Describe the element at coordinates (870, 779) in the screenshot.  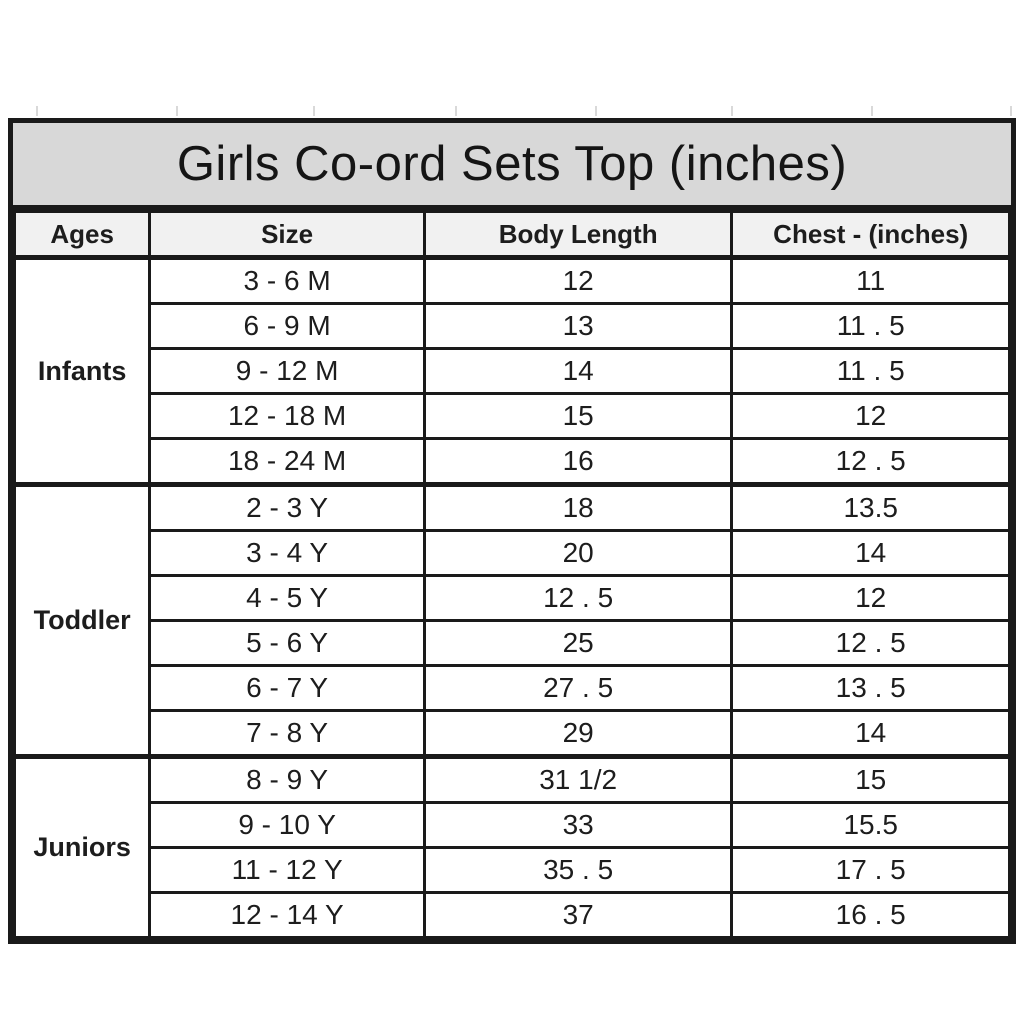
I see `chest-cell: 15` at that location.